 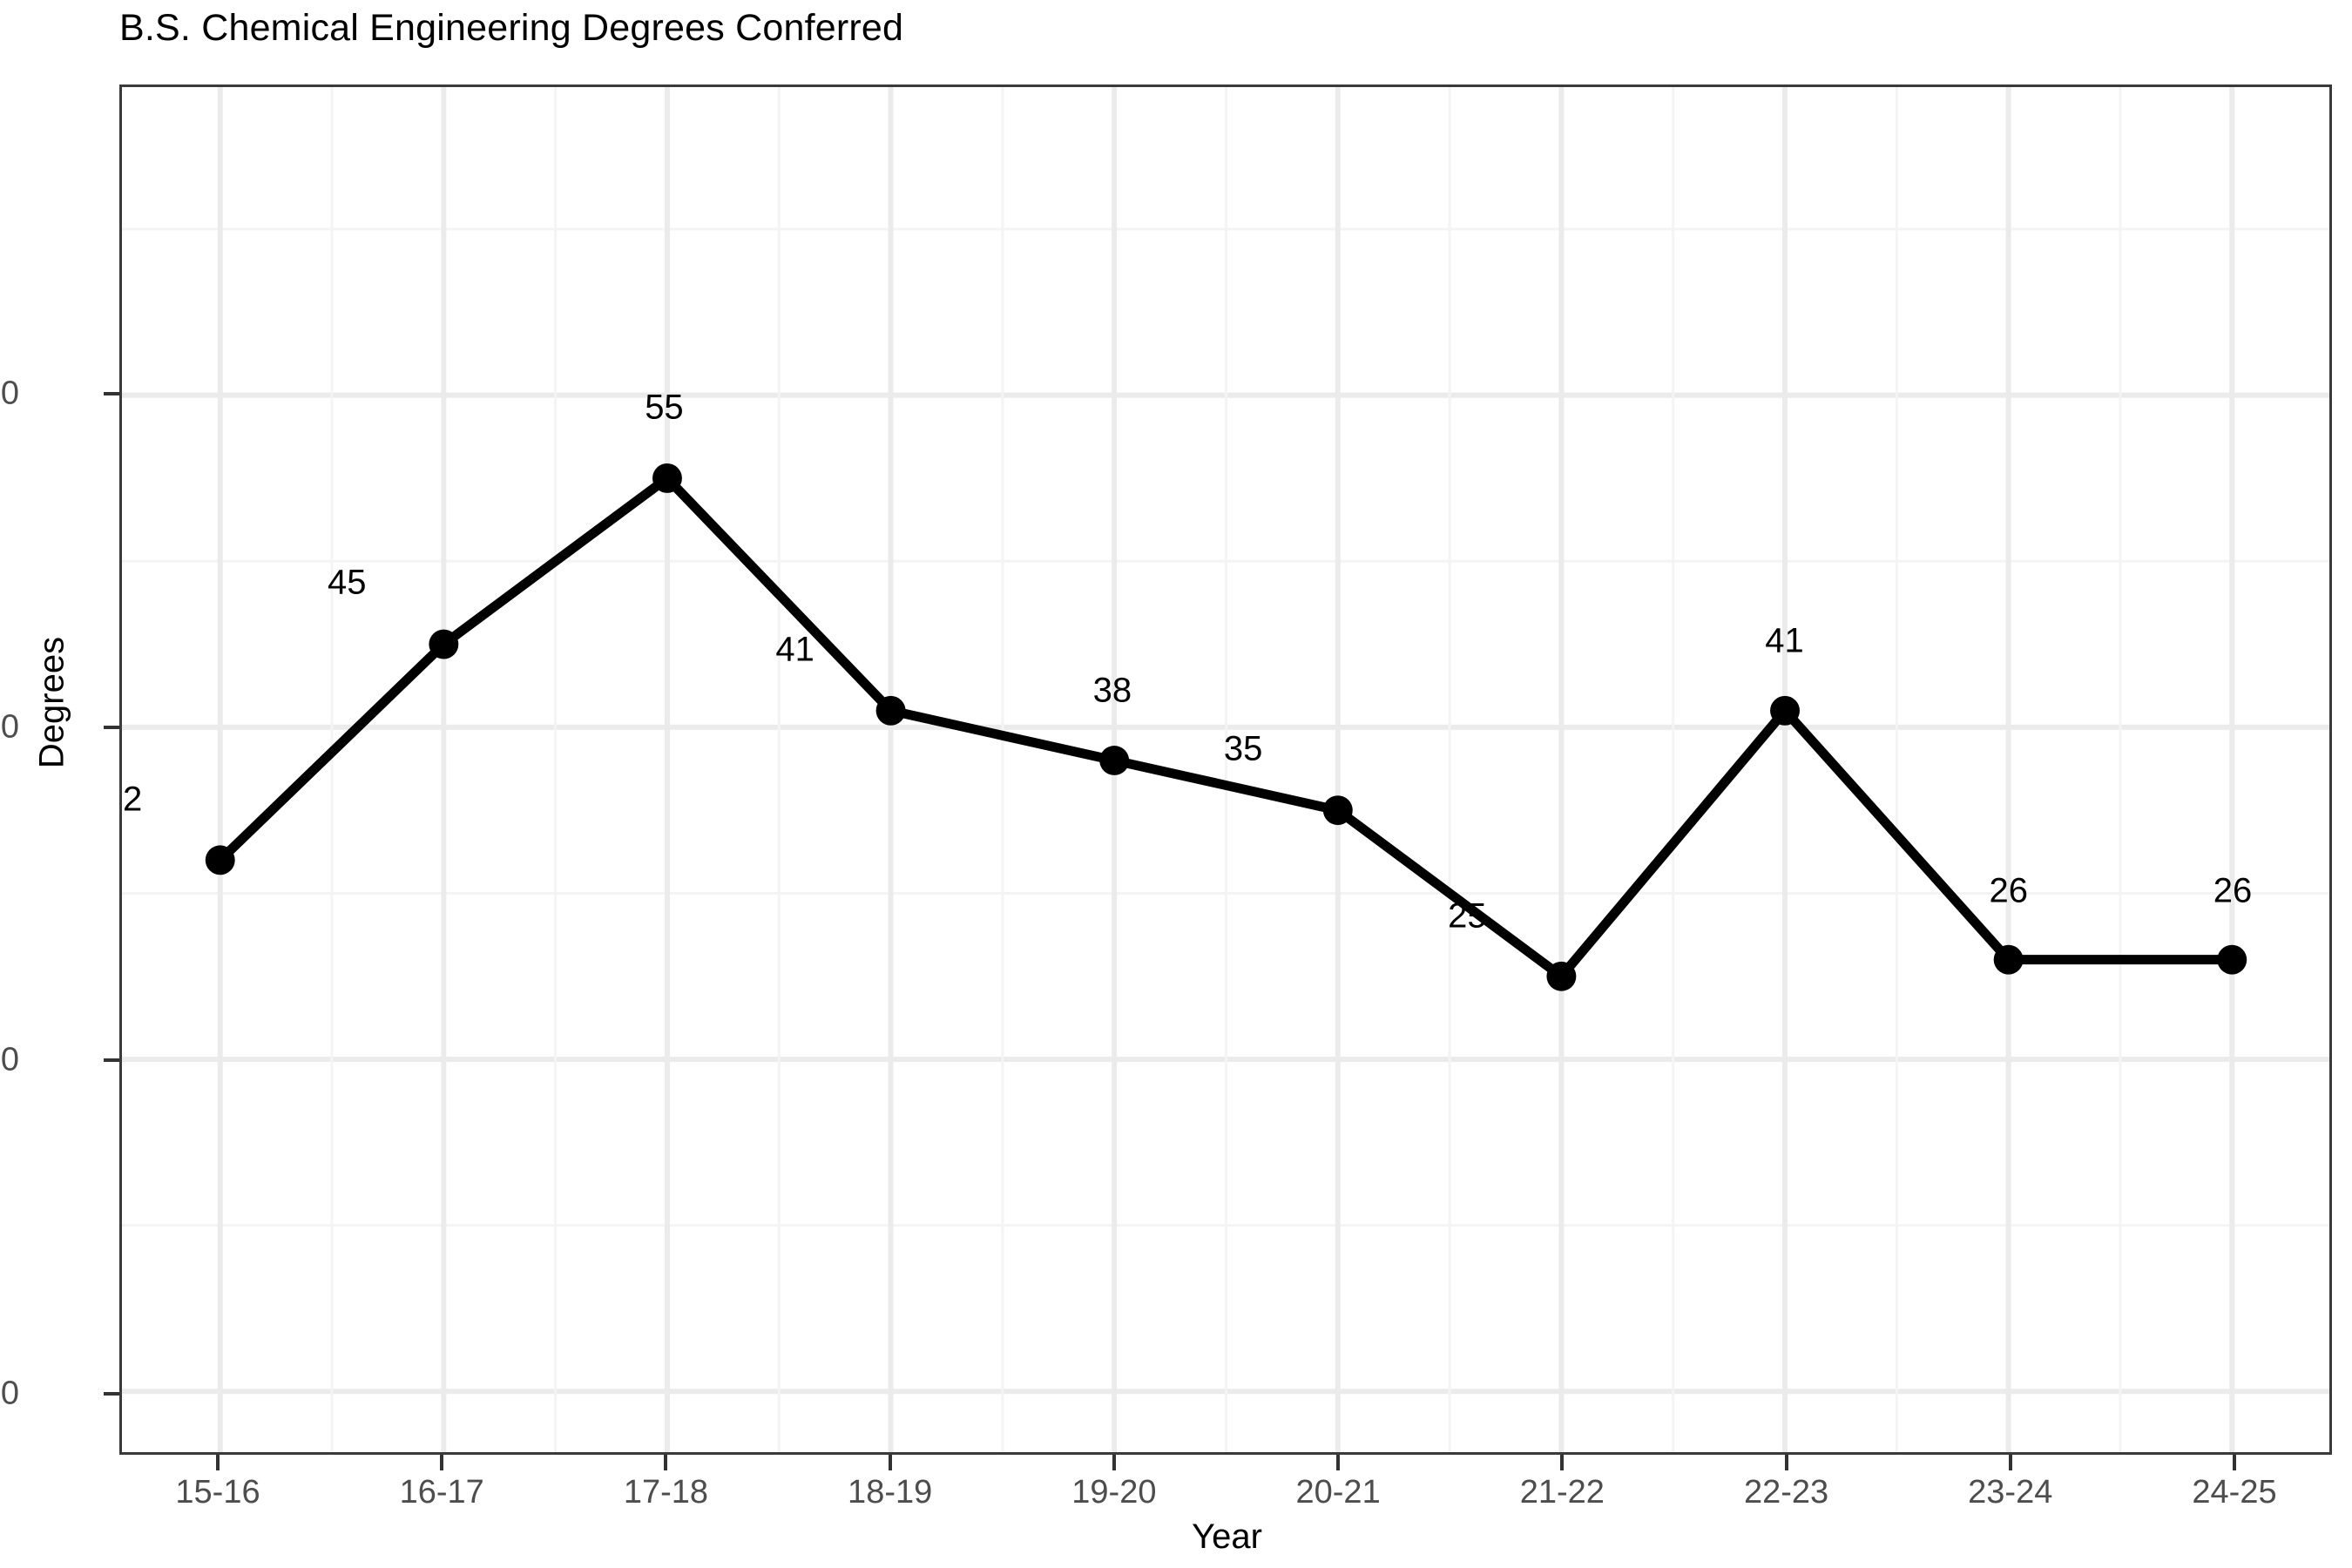 What do you see at coordinates (890, 1492) in the screenshot?
I see `x-axis-tick-label: 18-19` at bounding box center [890, 1492].